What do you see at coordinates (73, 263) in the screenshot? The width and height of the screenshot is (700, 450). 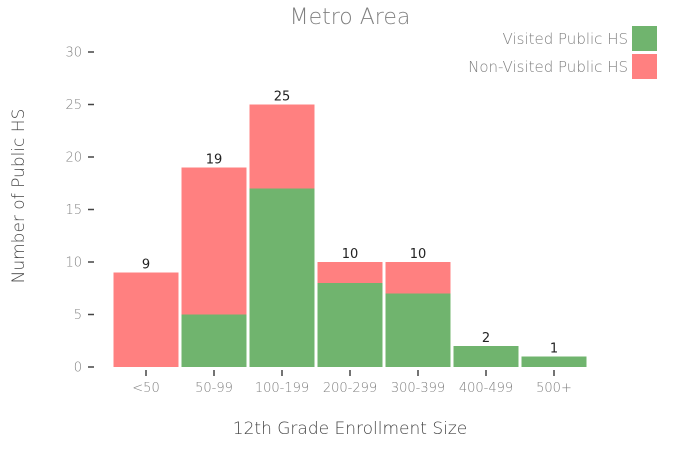 I see `y-tick-label: 10` at bounding box center [73, 263].